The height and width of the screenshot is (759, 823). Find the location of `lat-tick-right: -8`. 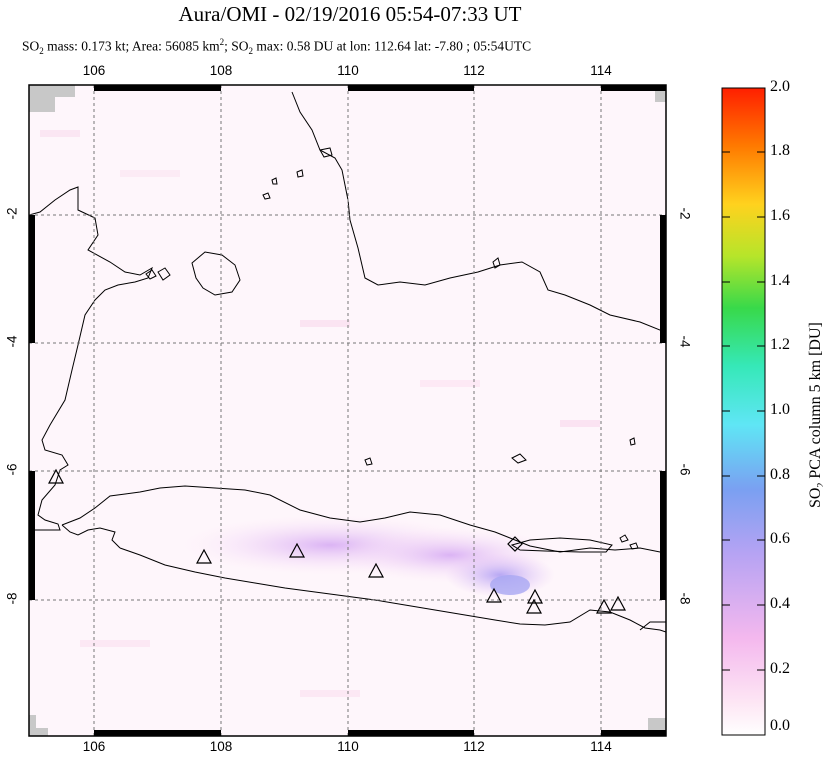

lat-tick-right: -8 is located at coordinates (685, 598).